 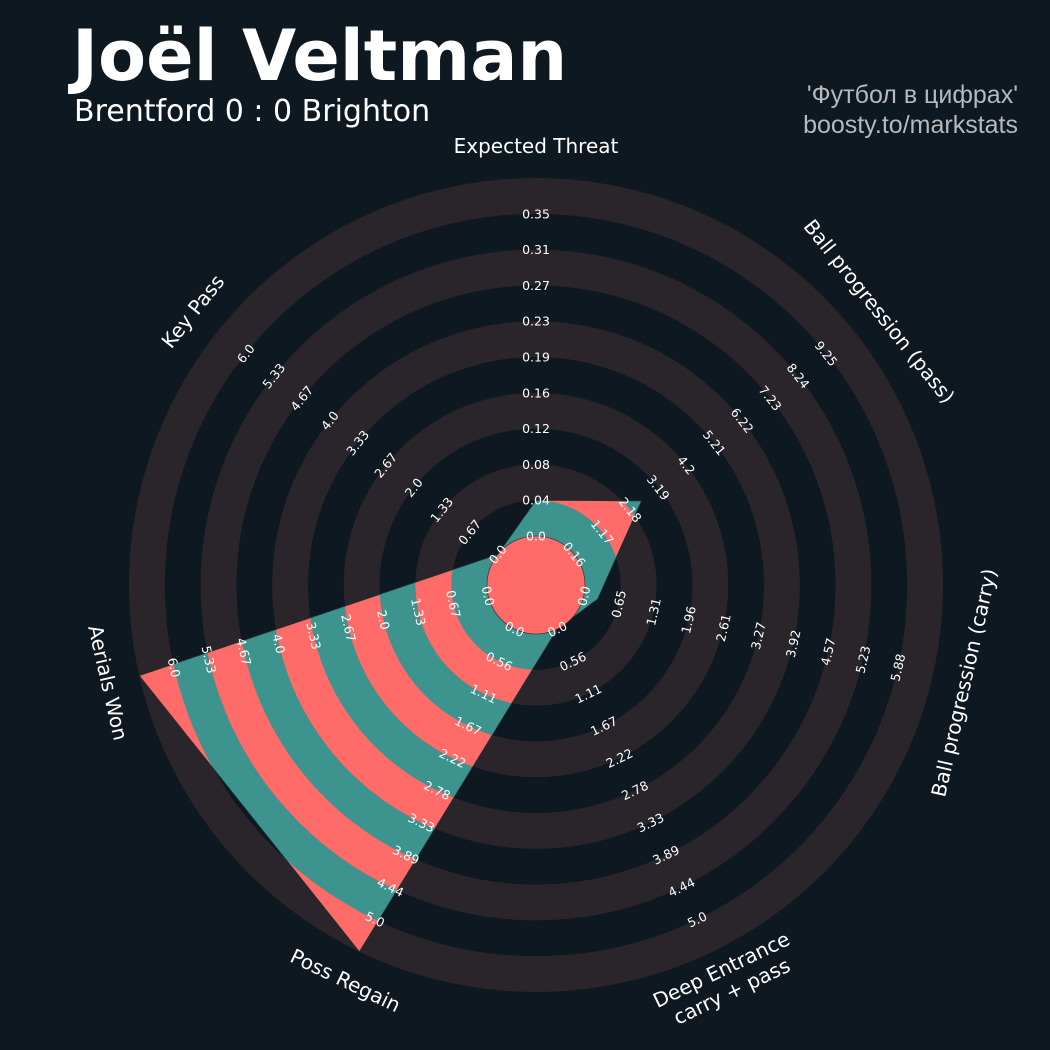 I want to click on tick-label: 2.67, so click(x=348, y=628).